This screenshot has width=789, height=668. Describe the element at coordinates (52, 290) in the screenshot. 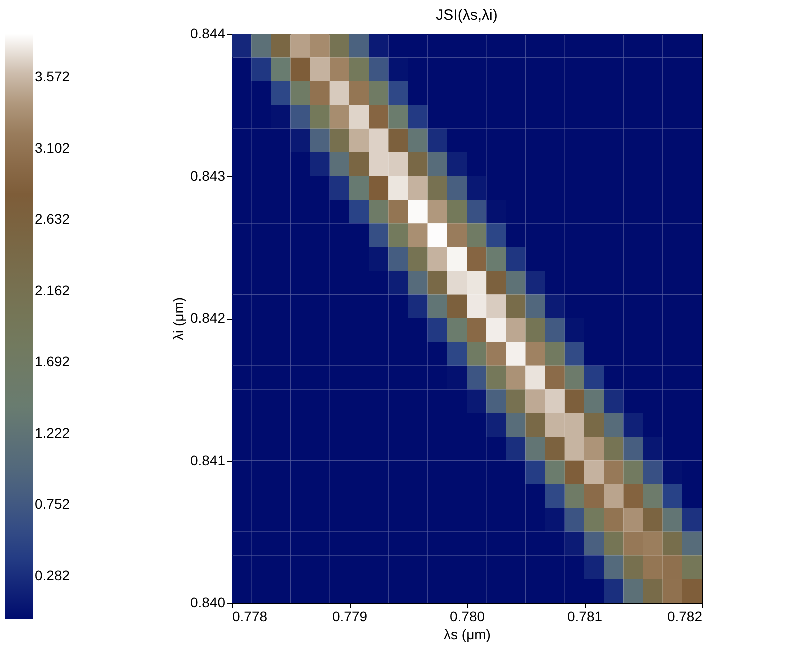

I see `color-bar-label: 2.162` at that location.